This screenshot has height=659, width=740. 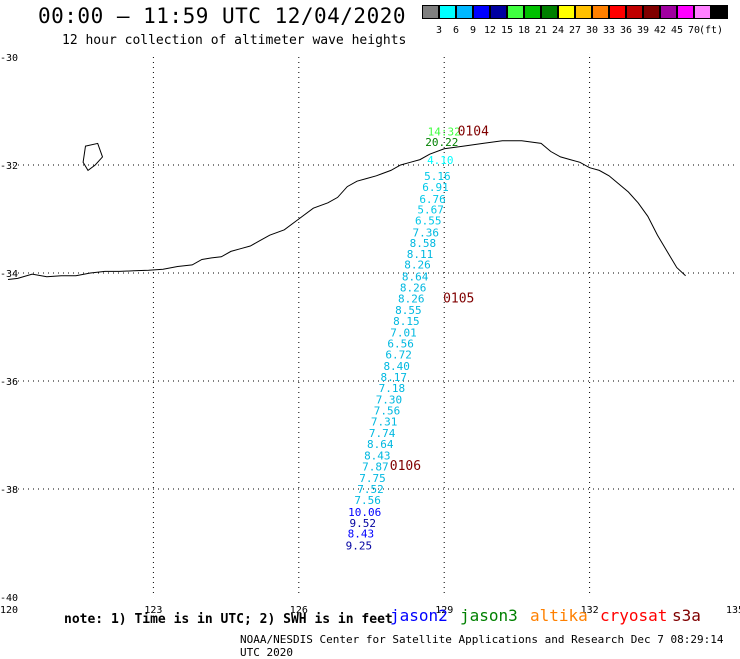 What do you see at coordinates (384, 421) in the screenshot?
I see `wave-height-label: 7.31` at bounding box center [384, 421].